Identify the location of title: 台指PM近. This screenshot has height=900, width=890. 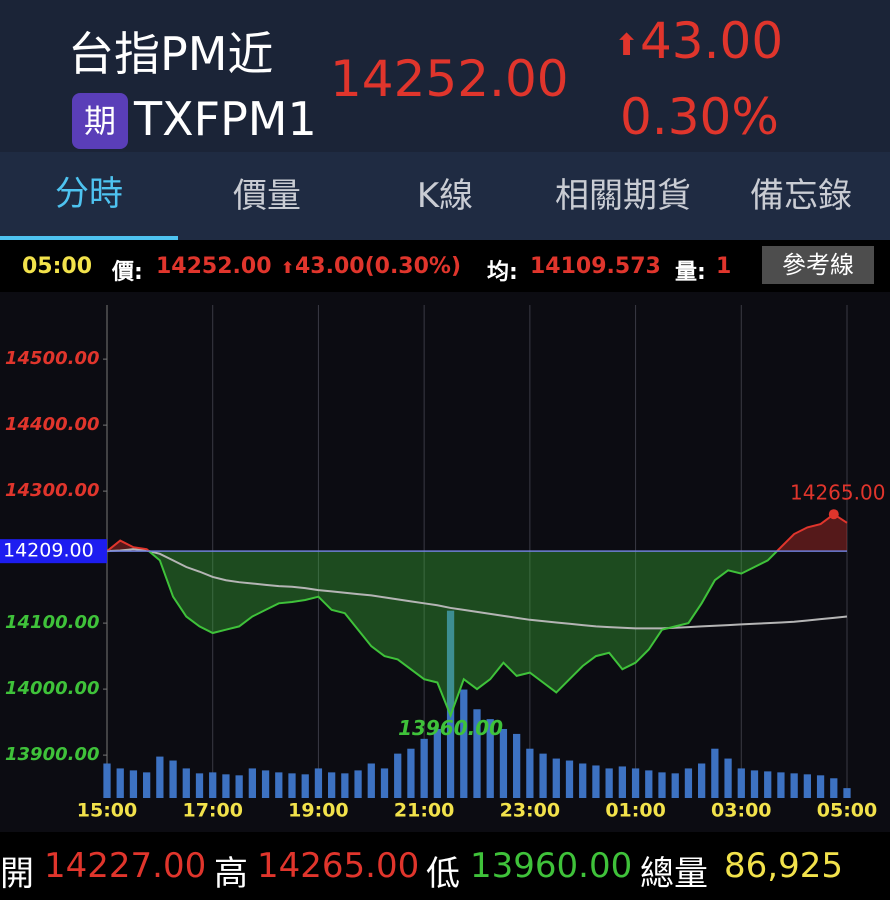
(171, 54).